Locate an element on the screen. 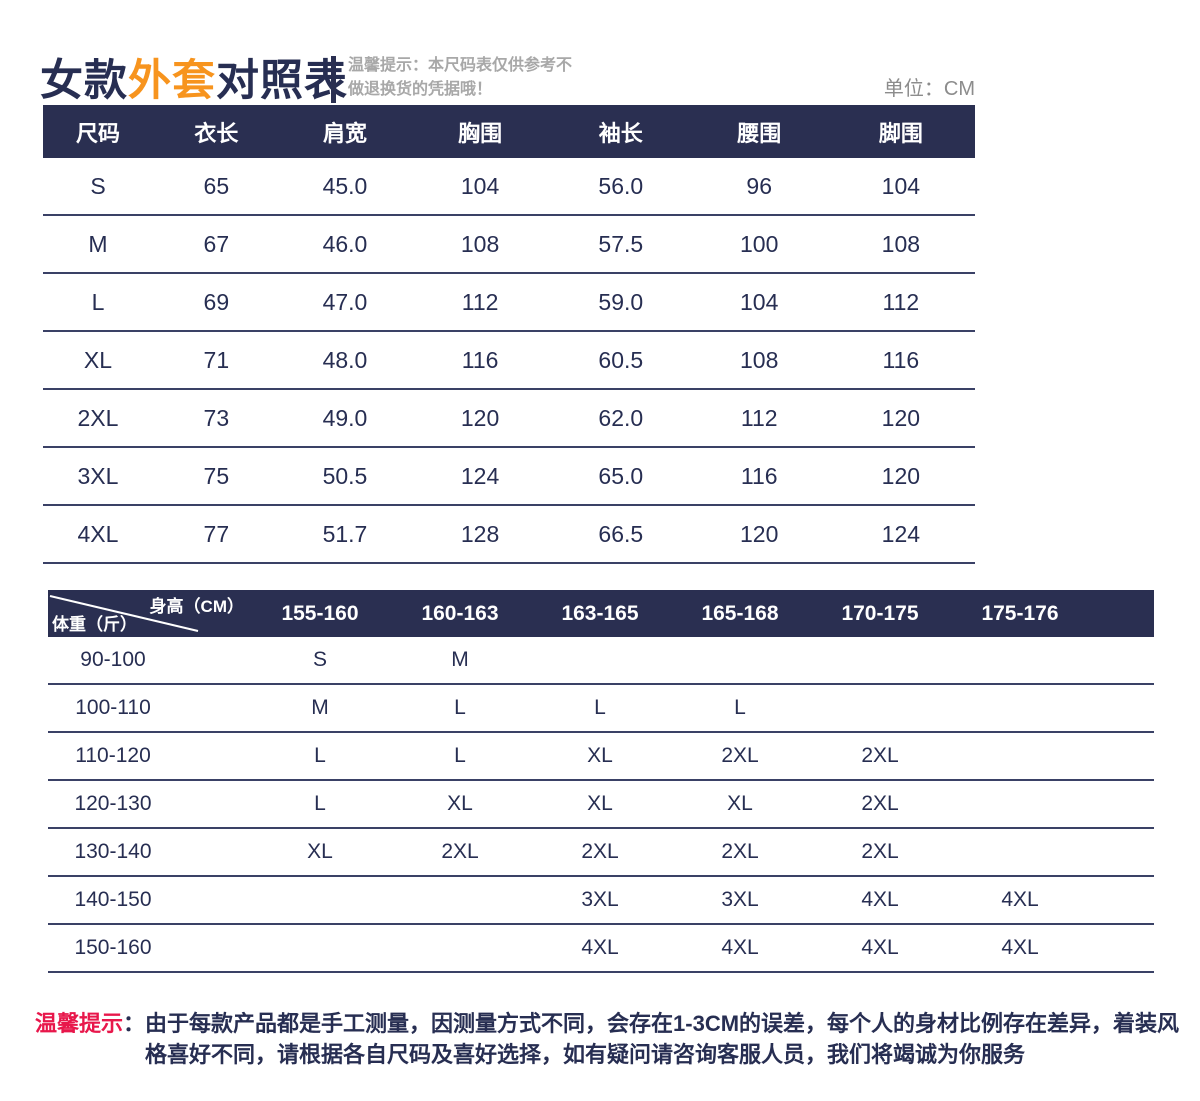 The width and height of the screenshot is (1200, 1101). header-tip: 温馨提示：本尺码表仅供参考不 做退换货的凭据哦！ is located at coordinates (460, 78).